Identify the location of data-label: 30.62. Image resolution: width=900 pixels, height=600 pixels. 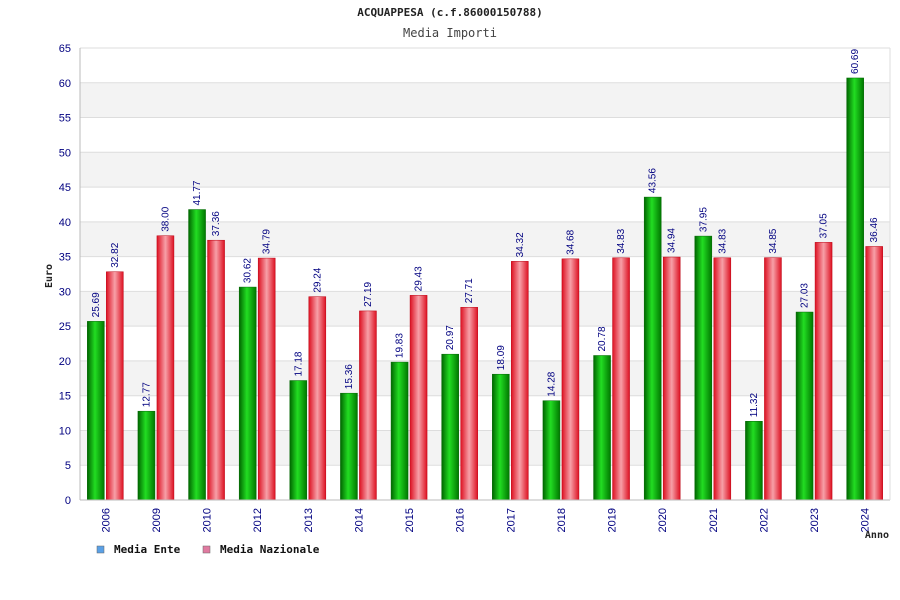
(248, 270).